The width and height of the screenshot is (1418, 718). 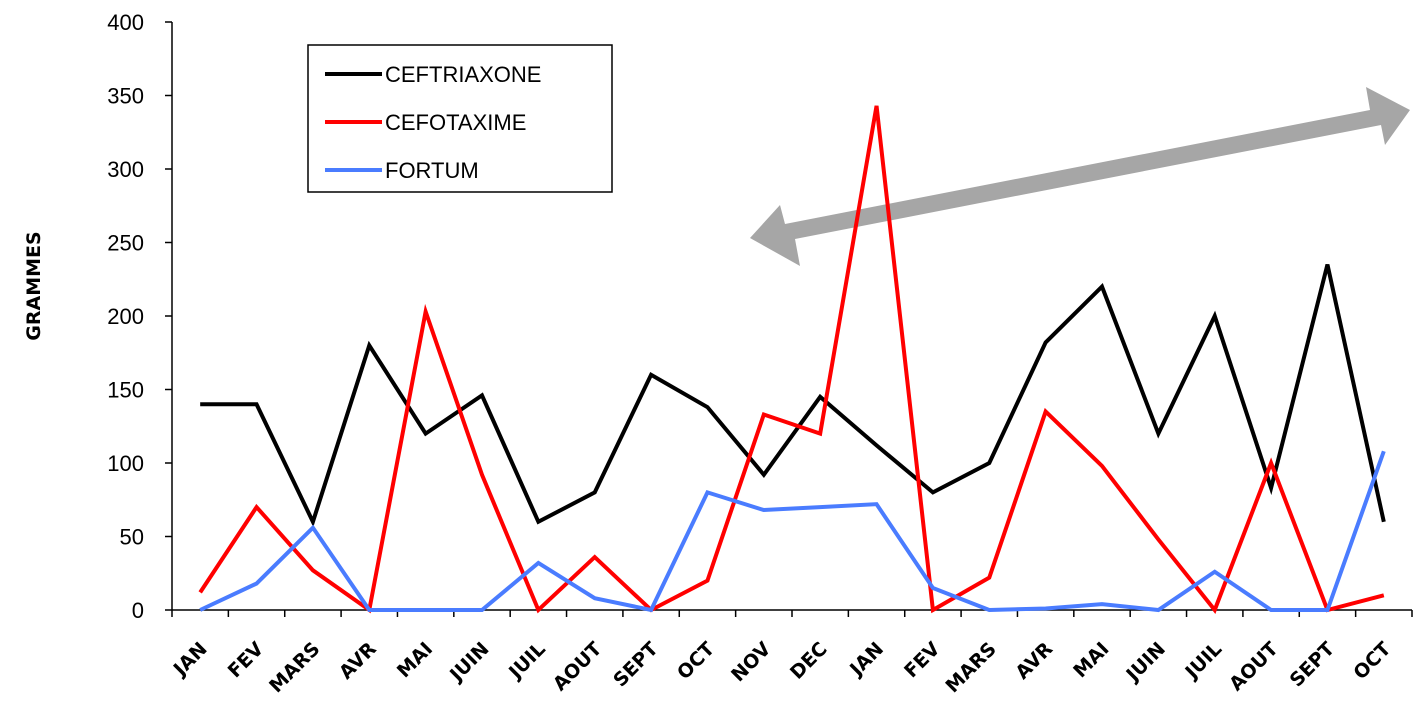 What do you see at coordinates (809, 661) in the screenshot?
I see `x-tick-label: DEC` at bounding box center [809, 661].